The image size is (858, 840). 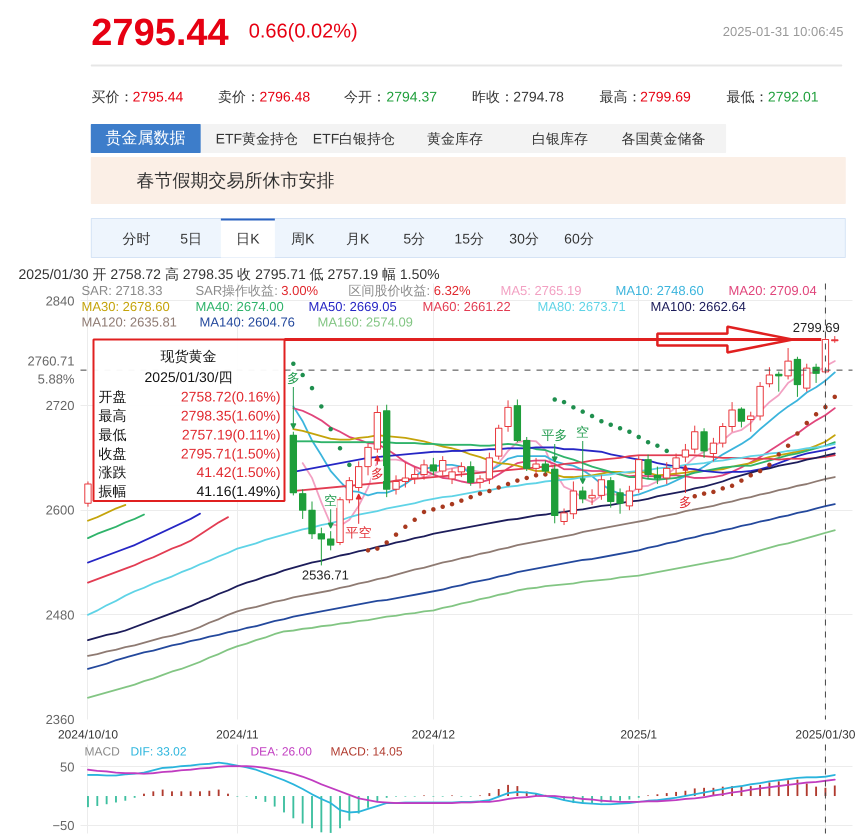 I want to click on annotation: 2798.35(1.60%), so click(x=230, y=416).